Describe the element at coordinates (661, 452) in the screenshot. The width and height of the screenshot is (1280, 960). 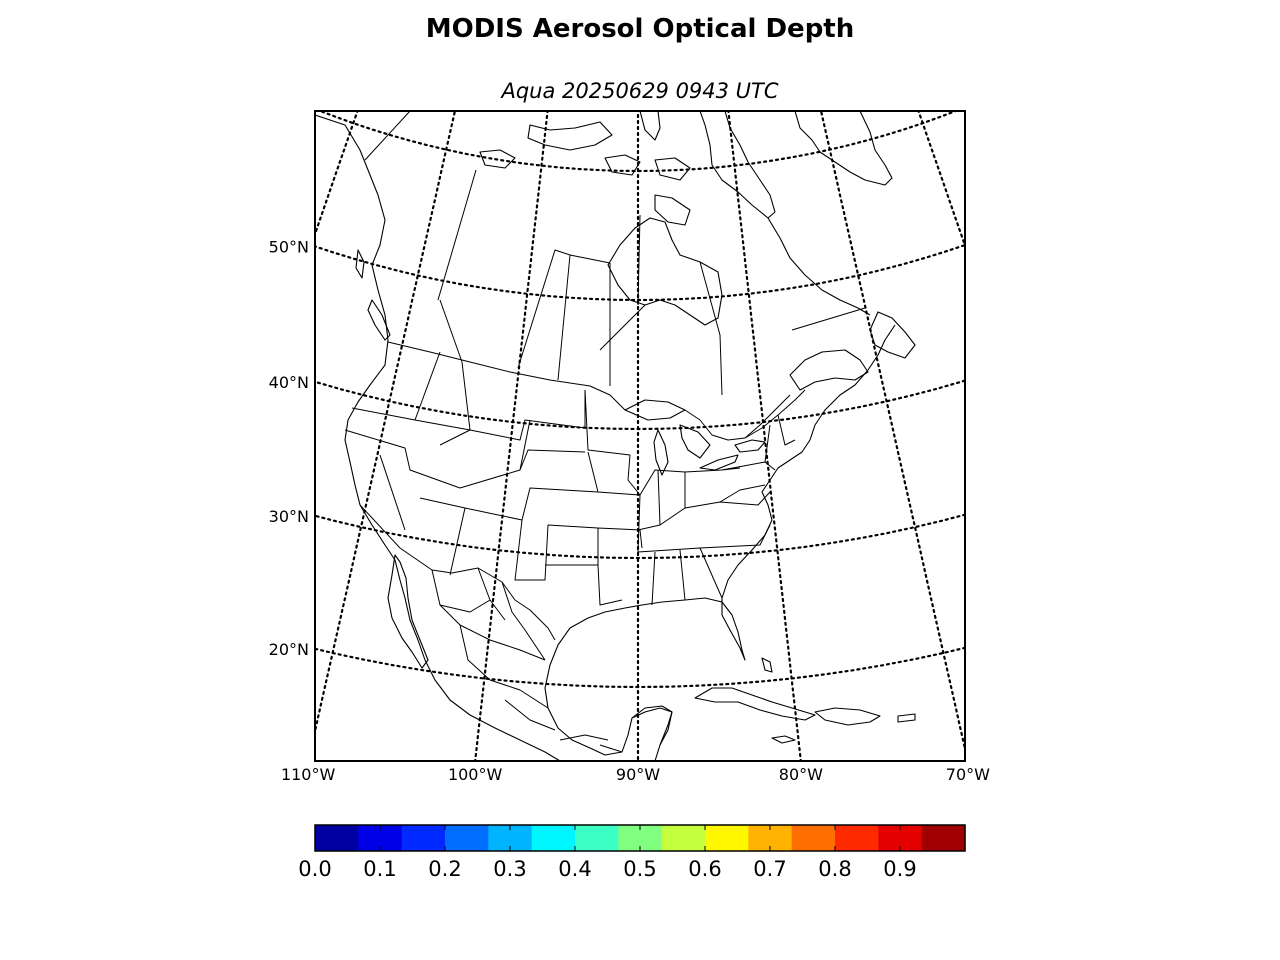
I see `lake-michigan` at that location.